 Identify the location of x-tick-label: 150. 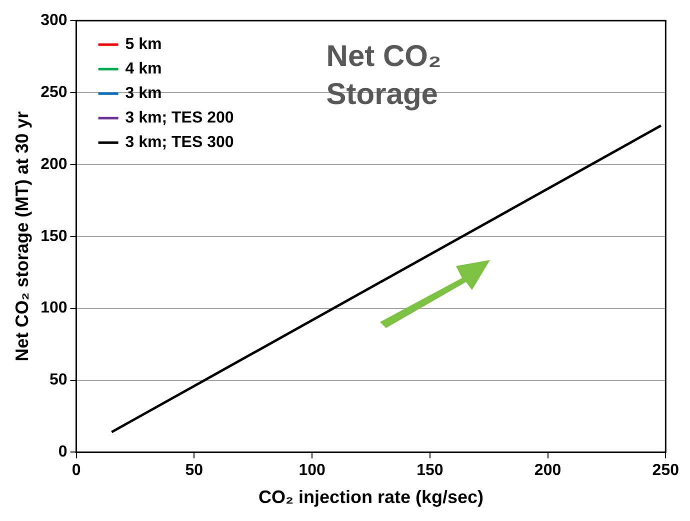
(430, 471).